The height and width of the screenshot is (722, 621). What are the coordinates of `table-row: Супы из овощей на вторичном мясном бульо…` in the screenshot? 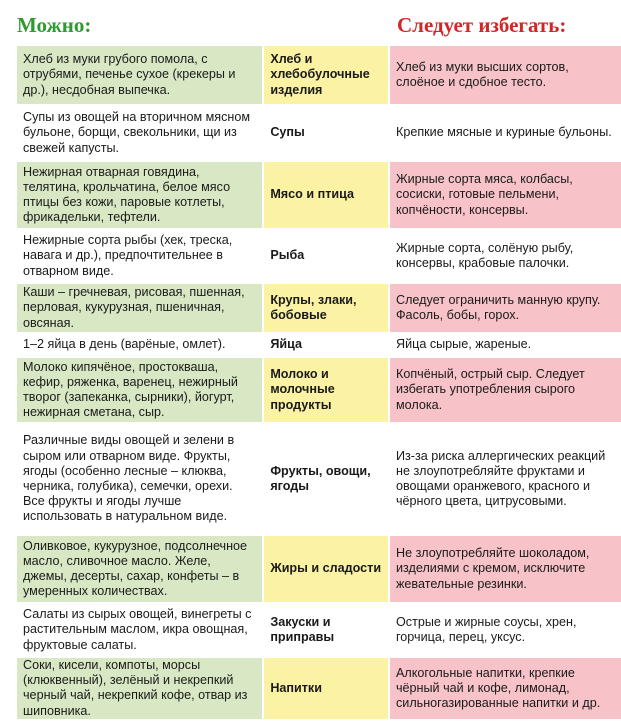 It's located at (319, 133).